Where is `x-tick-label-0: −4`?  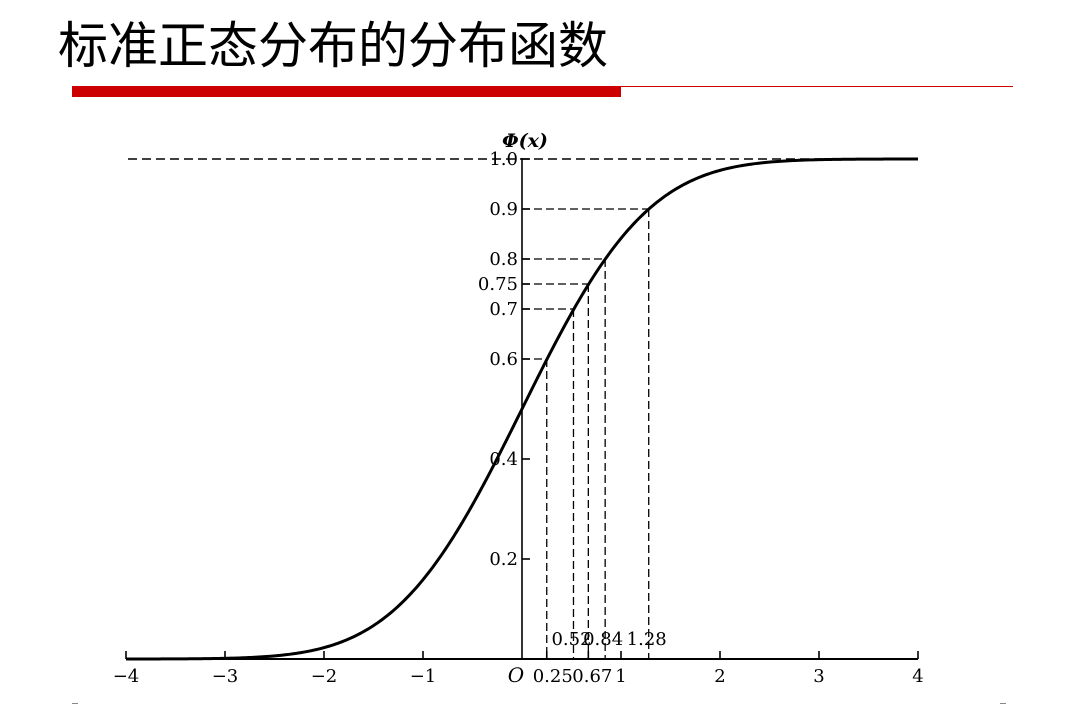
x-tick-label-0: −4 is located at coordinates (126, 676).